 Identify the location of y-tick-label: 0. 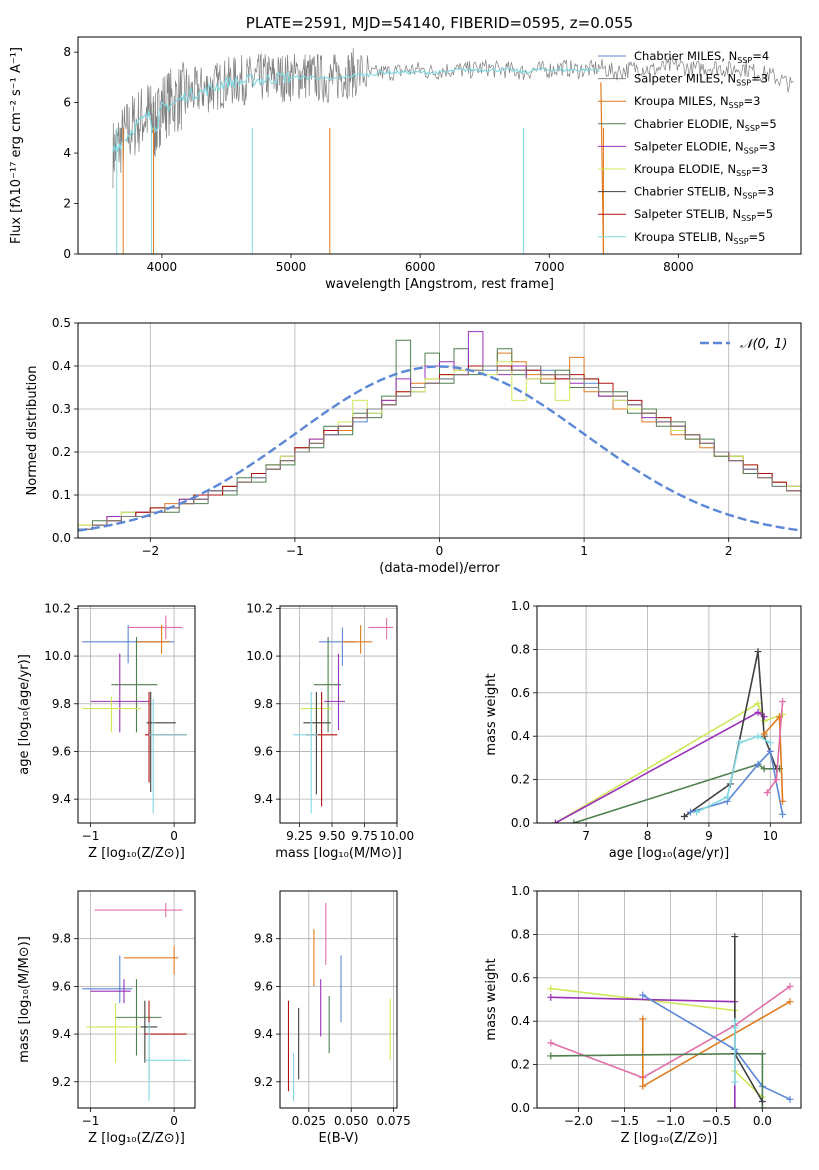
(67, 254).